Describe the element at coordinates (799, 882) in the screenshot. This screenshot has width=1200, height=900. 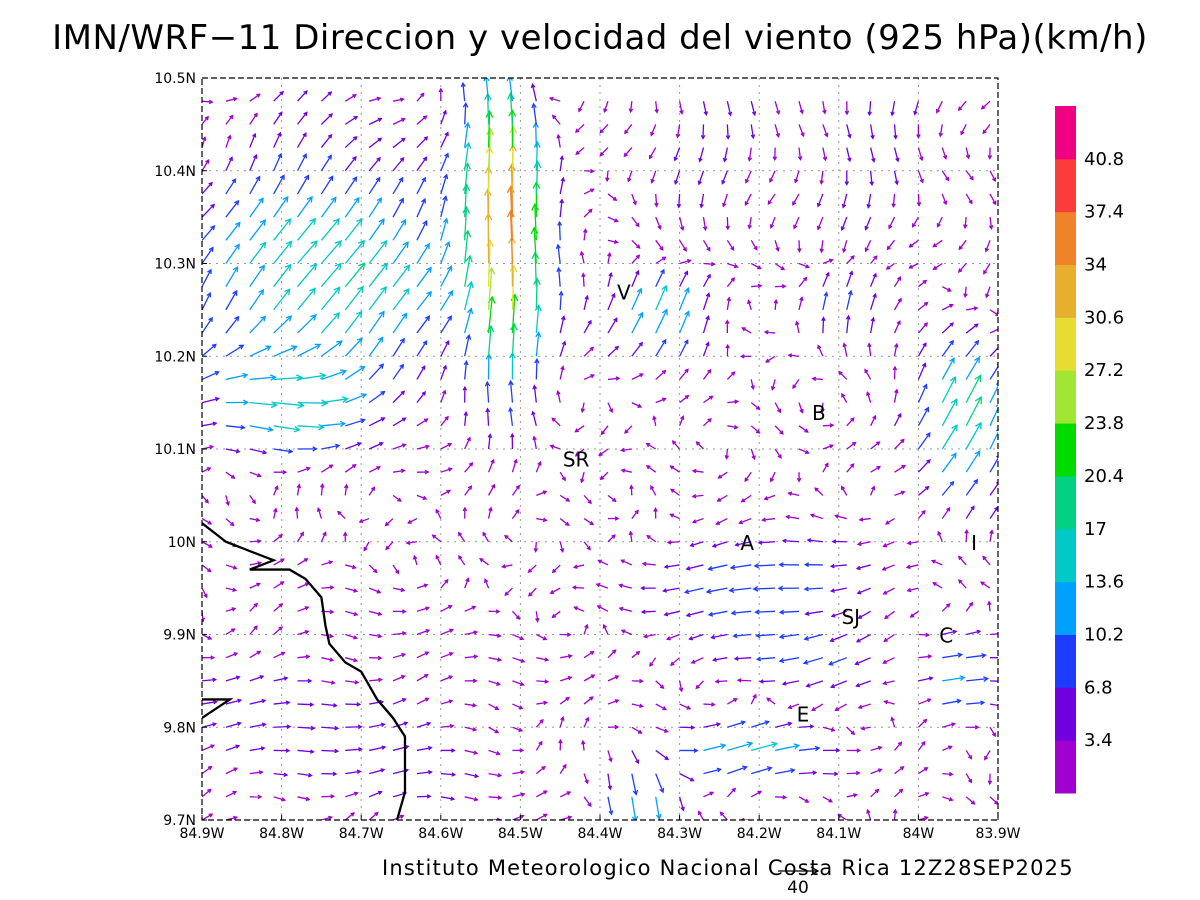
I see `reference-vector: 40` at that location.